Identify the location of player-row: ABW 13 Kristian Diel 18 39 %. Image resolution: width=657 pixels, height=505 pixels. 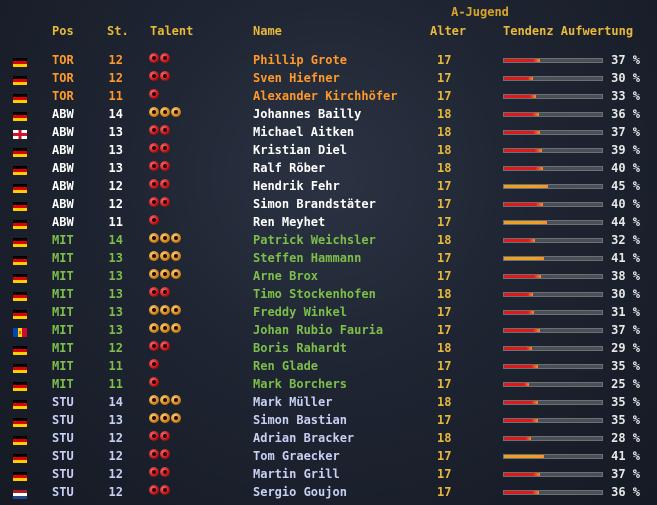
(328, 150).